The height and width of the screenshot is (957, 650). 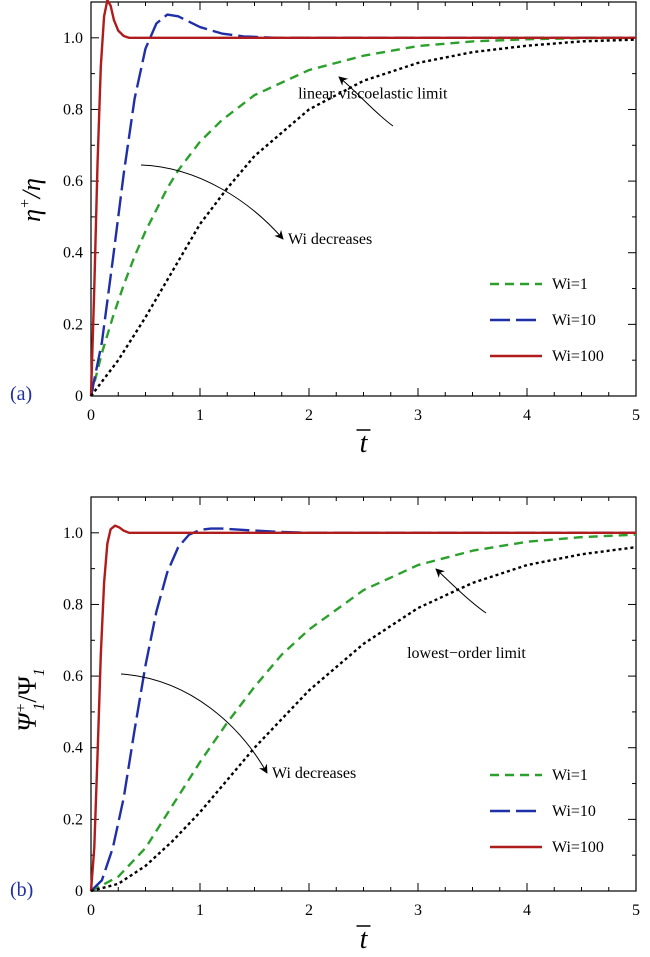 I want to click on panel-label: (b), so click(x=21, y=890).